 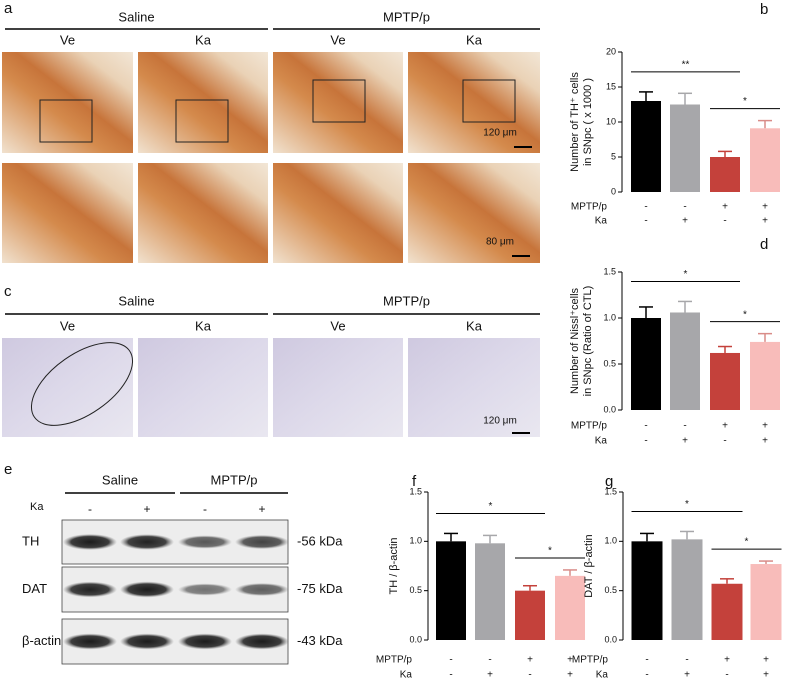 I want to click on panel-letter: b, so click(x=764, y=9).